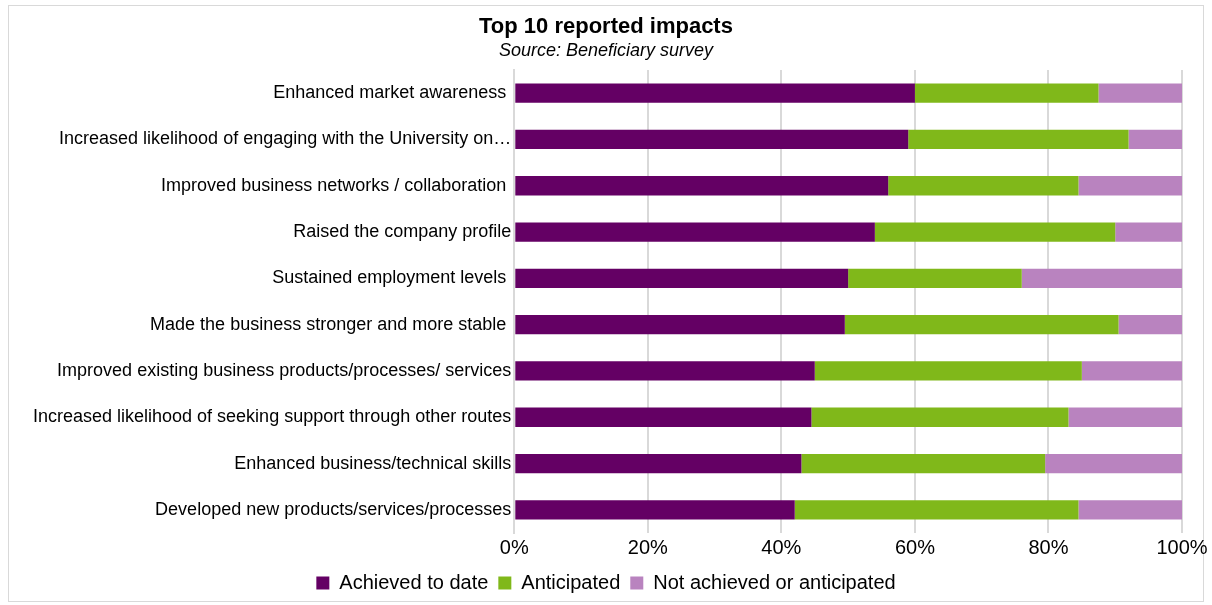  I want to click on y-tick-label: Made the business stronger and more stable, so click(331, 323).